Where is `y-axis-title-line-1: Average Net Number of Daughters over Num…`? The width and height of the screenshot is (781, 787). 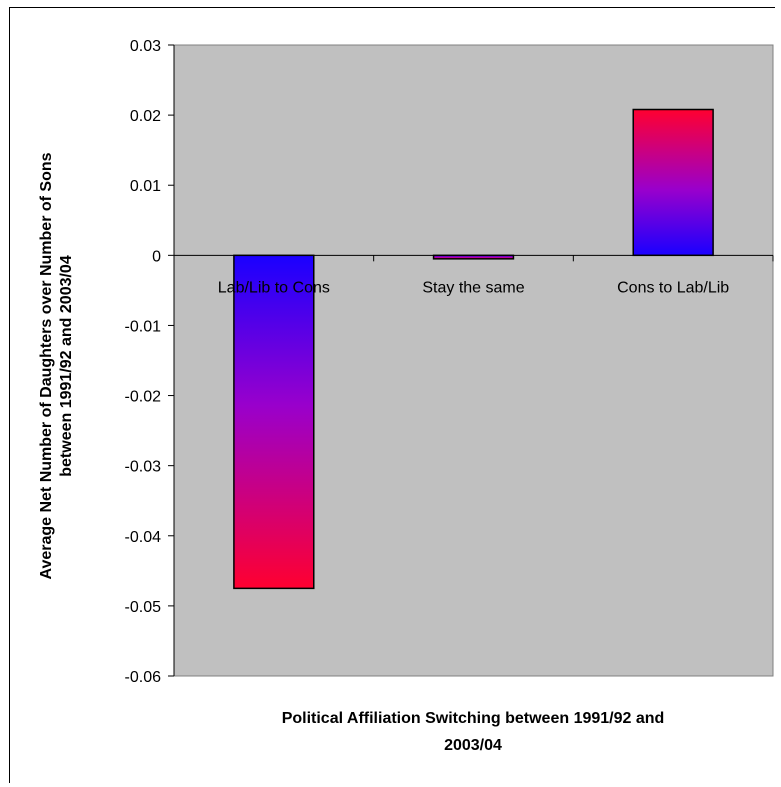 y-axis-title-line-1: Average Net Number of Daughters over Num… is located at coordinates (46, 365).